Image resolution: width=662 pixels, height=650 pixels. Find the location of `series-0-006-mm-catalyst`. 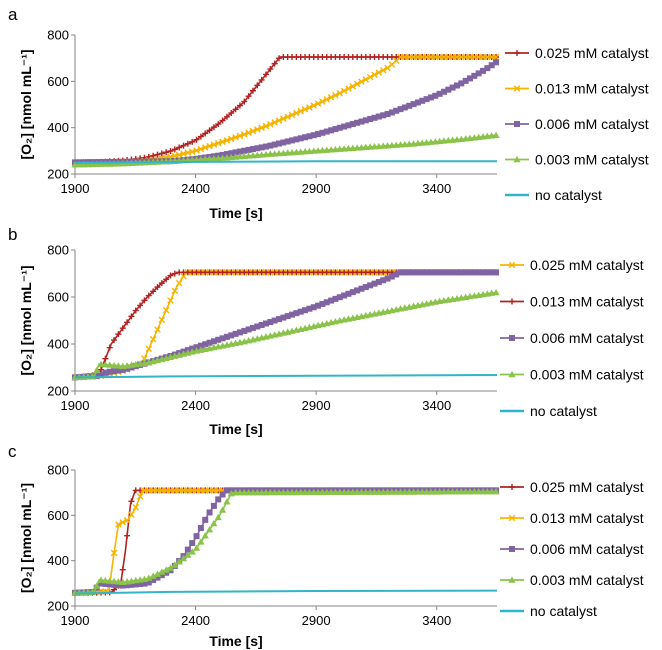

series-0-006-mm-catalyst is located at coordinates (286, 112).